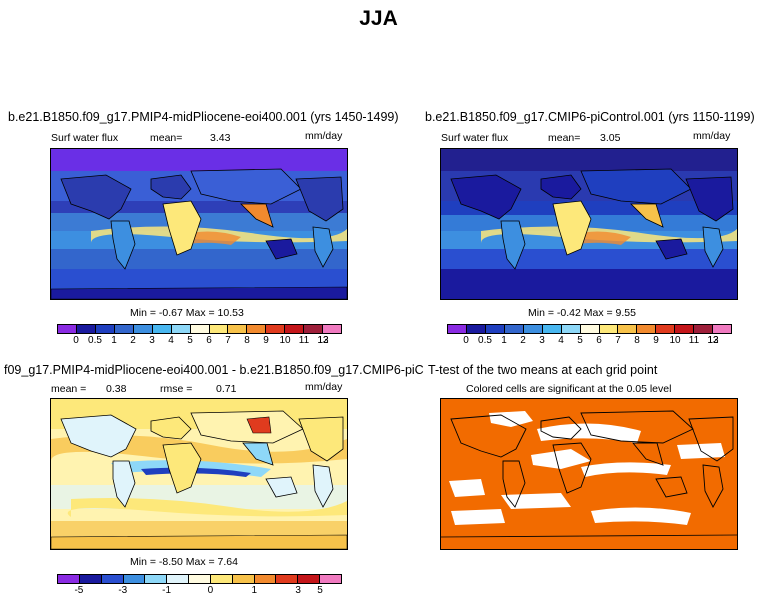  I want to click on panel2-colorbar, so click(589, 329).